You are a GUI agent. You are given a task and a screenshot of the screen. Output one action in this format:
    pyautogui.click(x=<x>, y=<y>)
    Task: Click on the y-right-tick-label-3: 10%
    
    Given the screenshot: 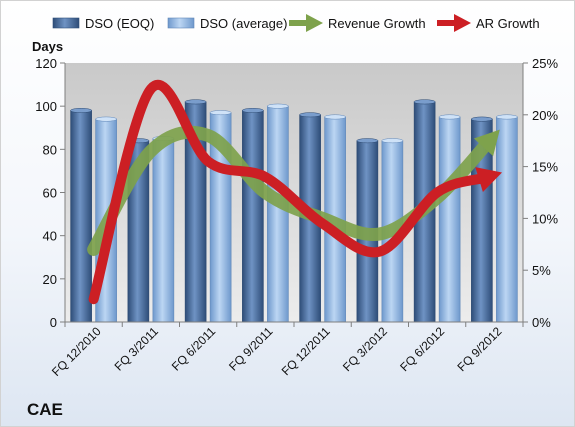 What is the action you would take?
    pyautogui.click(x=545, y=218)
    